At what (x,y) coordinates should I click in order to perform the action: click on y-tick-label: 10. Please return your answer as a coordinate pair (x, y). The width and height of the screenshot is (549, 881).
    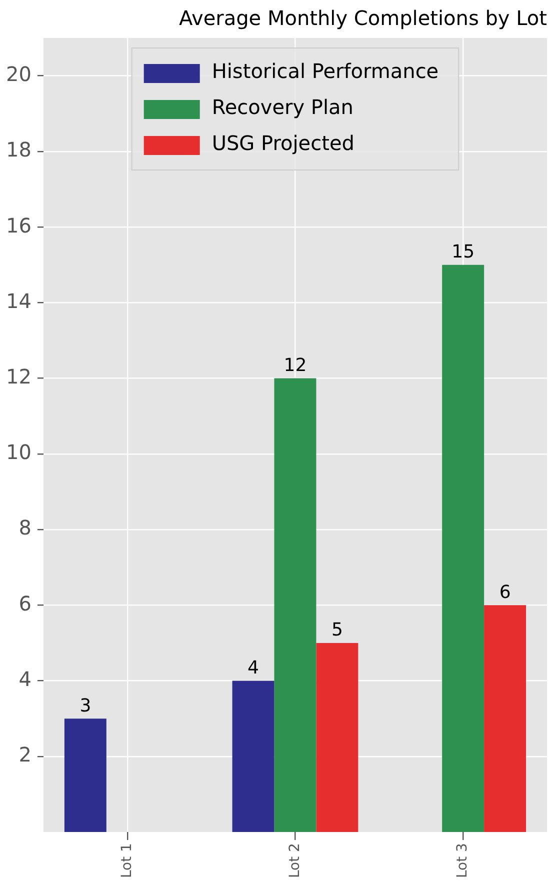
    Looking at the image, I should click on (19, 452).